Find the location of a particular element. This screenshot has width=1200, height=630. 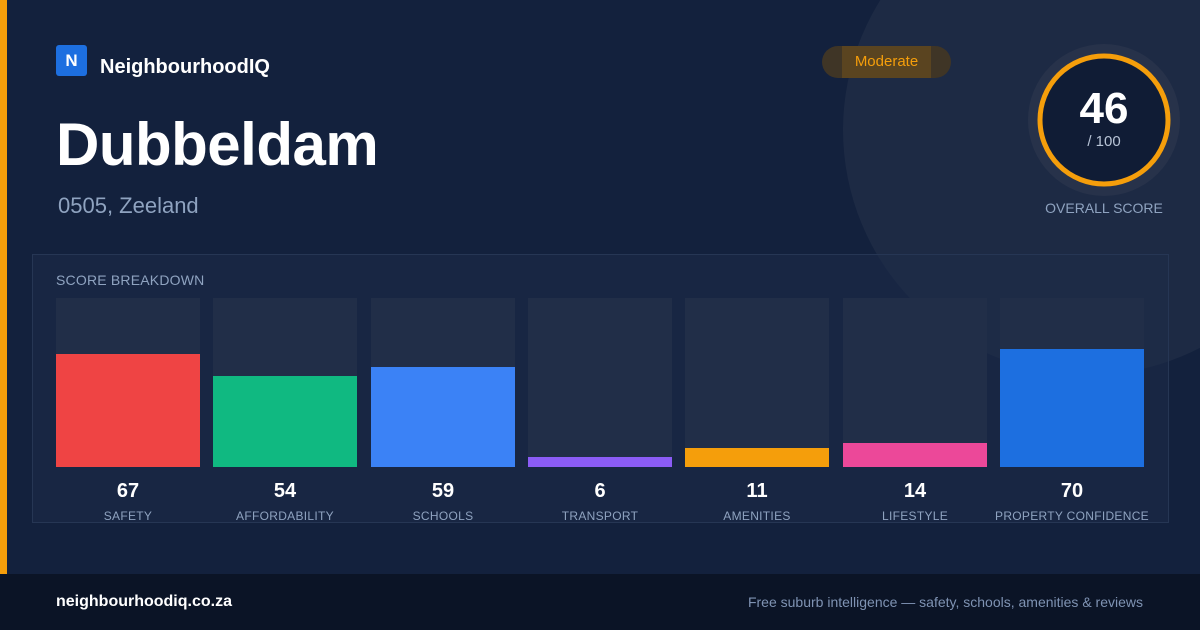

bar-affordability: 54 AFFORDABILITY is located at coordinates (285, 410).